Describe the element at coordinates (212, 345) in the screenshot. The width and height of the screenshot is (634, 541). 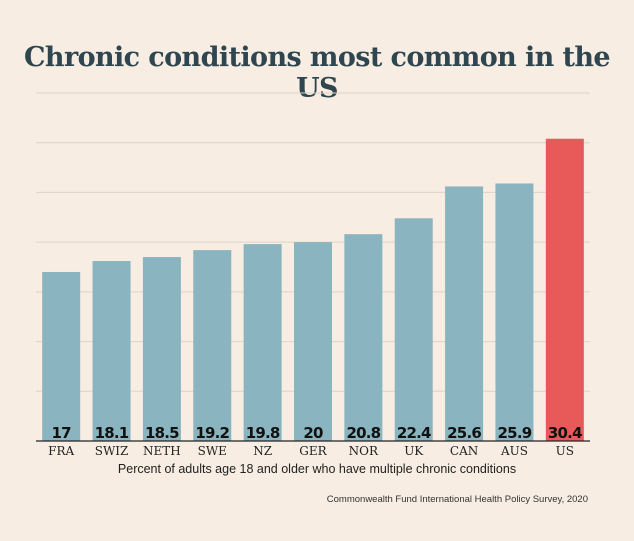
I see `bar-swe` at that location.